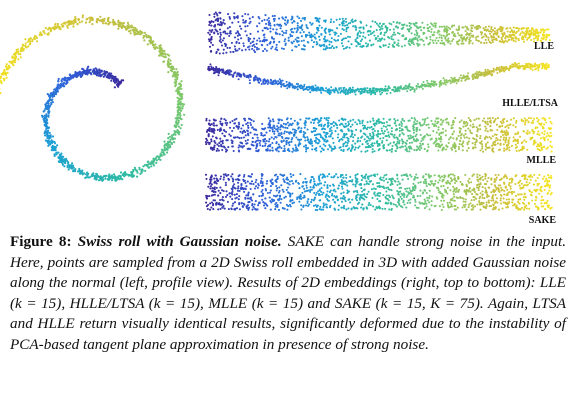 This screenshot has height=406, width=578. I want to click on caption-title: Swiss roll with Gaussian noise., so click(179, 241).